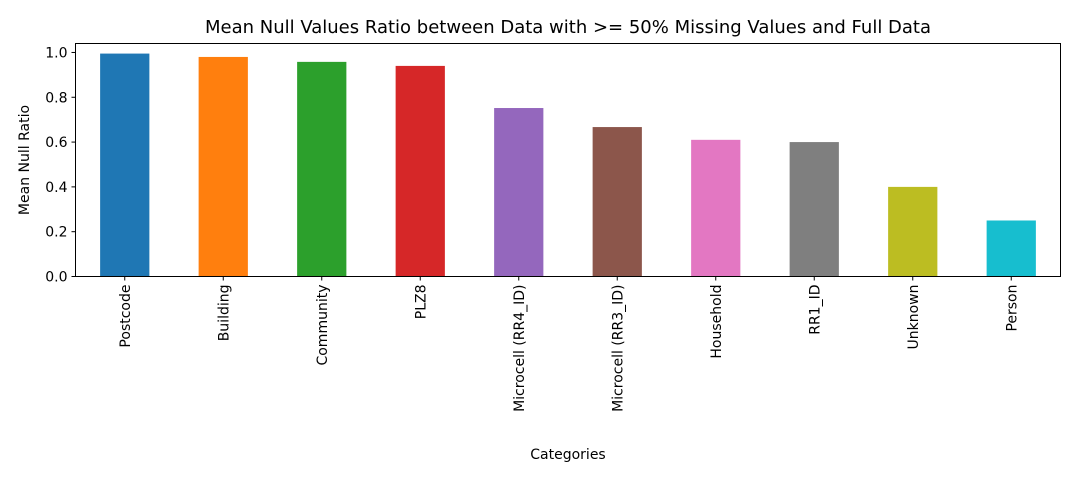 This screenshot has height=480, width=1080. What do you see at coordinates (56, 98) in the screenshot?
I see `y-tick-label: 0.8` at bounding box center [56, 98].